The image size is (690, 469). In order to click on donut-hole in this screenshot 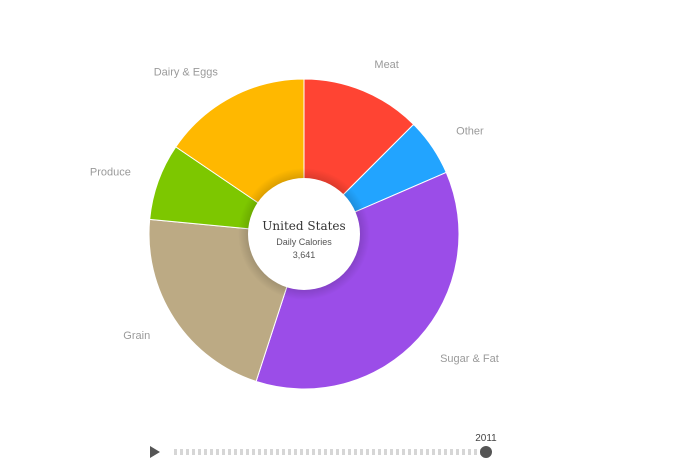, I will do `click(304, 234)`.